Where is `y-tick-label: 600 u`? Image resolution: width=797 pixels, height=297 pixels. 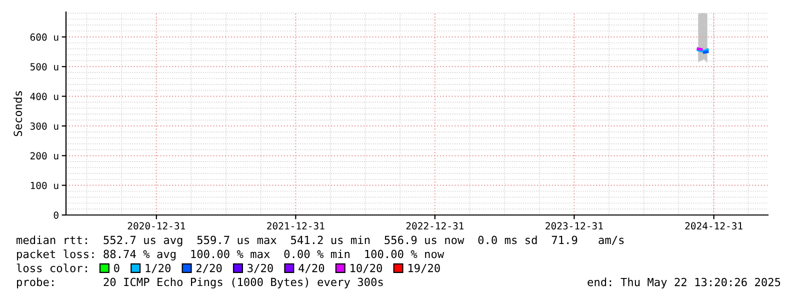
y-tick-label: 600 u is located at coordinates (44, 37).